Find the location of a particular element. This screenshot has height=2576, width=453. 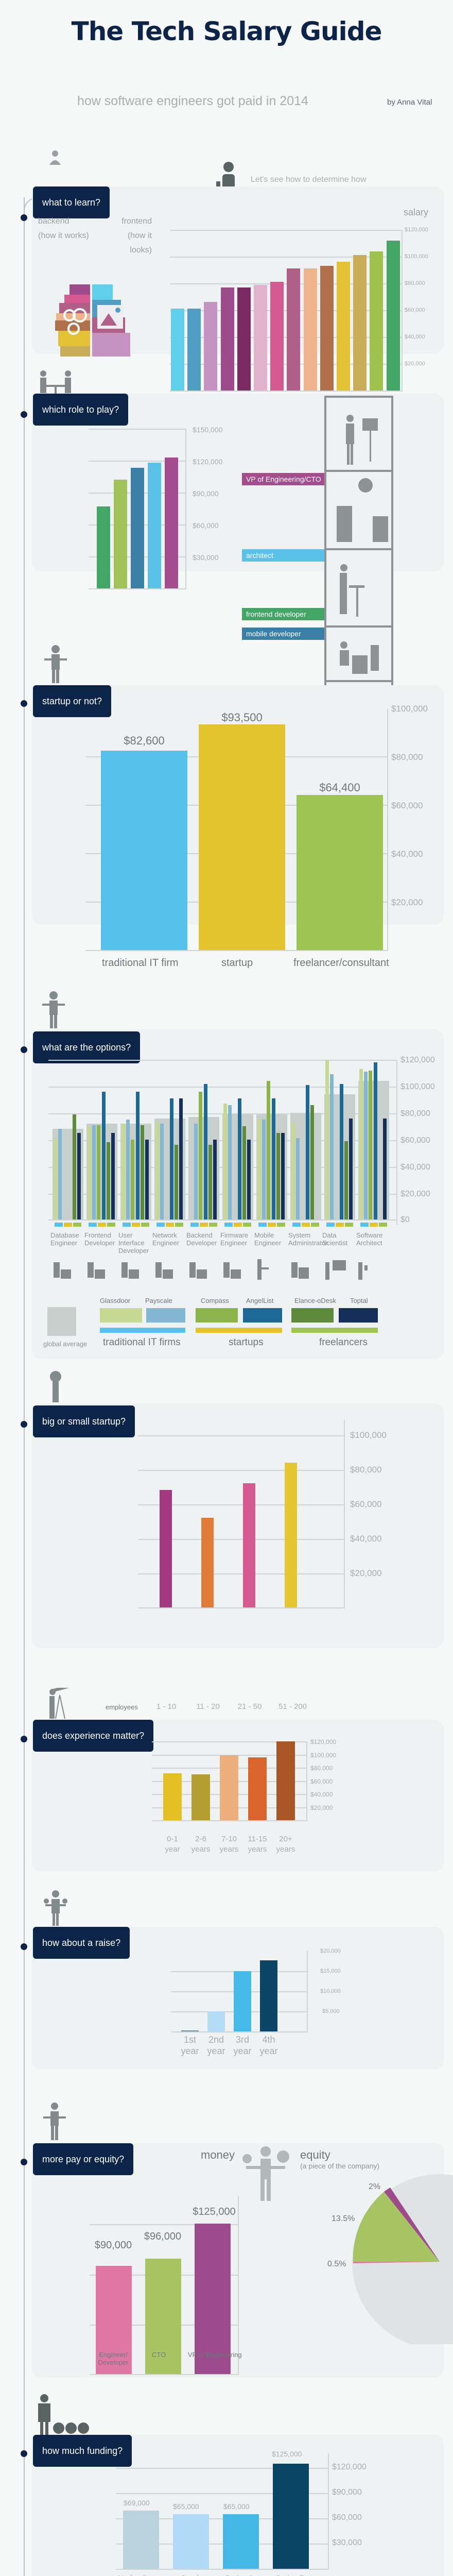

role-category-label: Frontend Developer is located at coordinates (99, 1239).